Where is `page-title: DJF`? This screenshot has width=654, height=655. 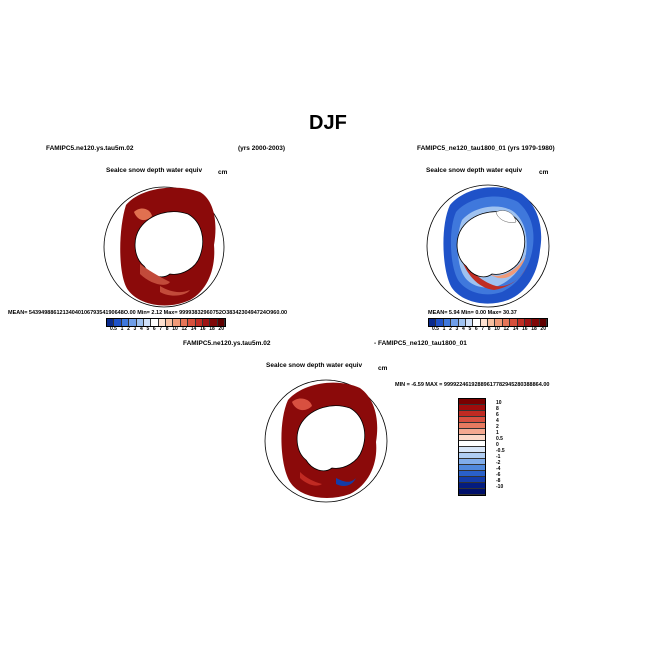 page-title: DJF is located at coordinates (328, 123).